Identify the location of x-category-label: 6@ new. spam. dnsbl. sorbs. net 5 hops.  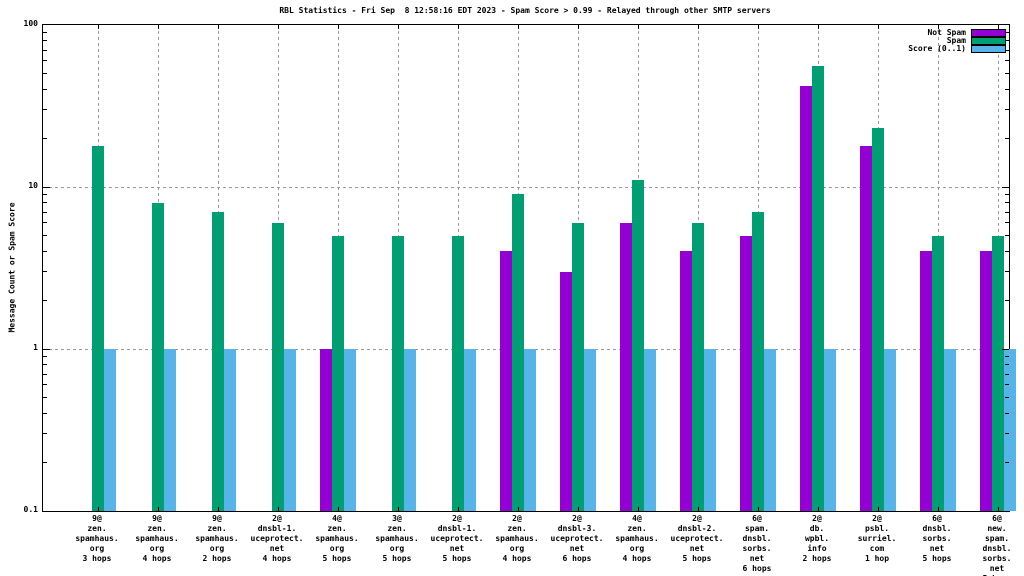
(997, 545).